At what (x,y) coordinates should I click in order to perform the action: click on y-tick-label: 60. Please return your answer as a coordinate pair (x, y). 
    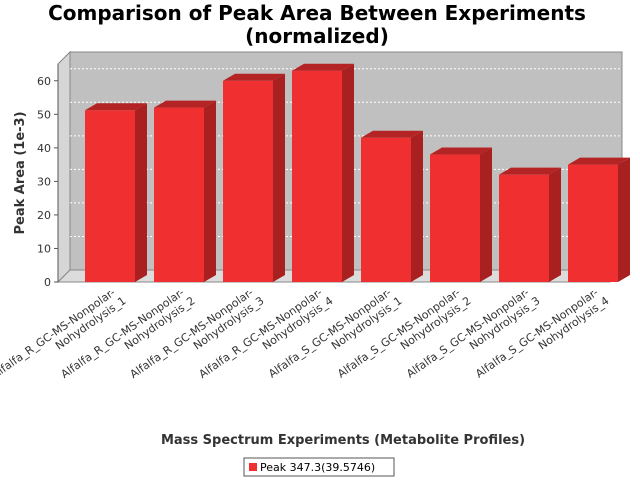
    Looking at the image, I should click on (44, 81).